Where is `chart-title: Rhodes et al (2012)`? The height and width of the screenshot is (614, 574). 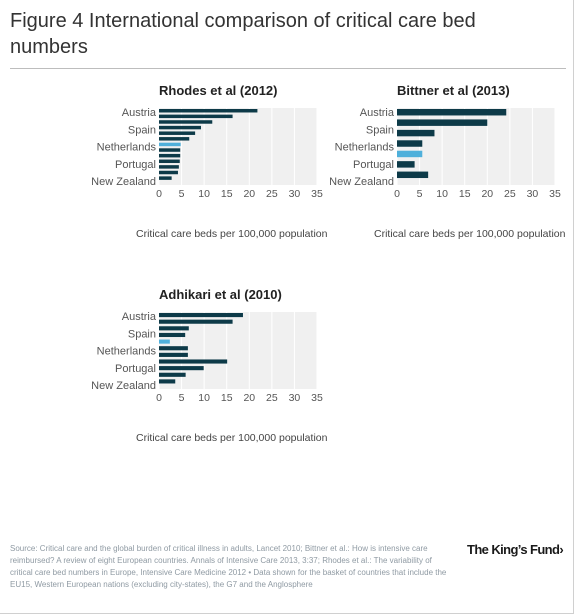
chart-title: Rhodes et al (2012) is located at coordinates (218, 90).